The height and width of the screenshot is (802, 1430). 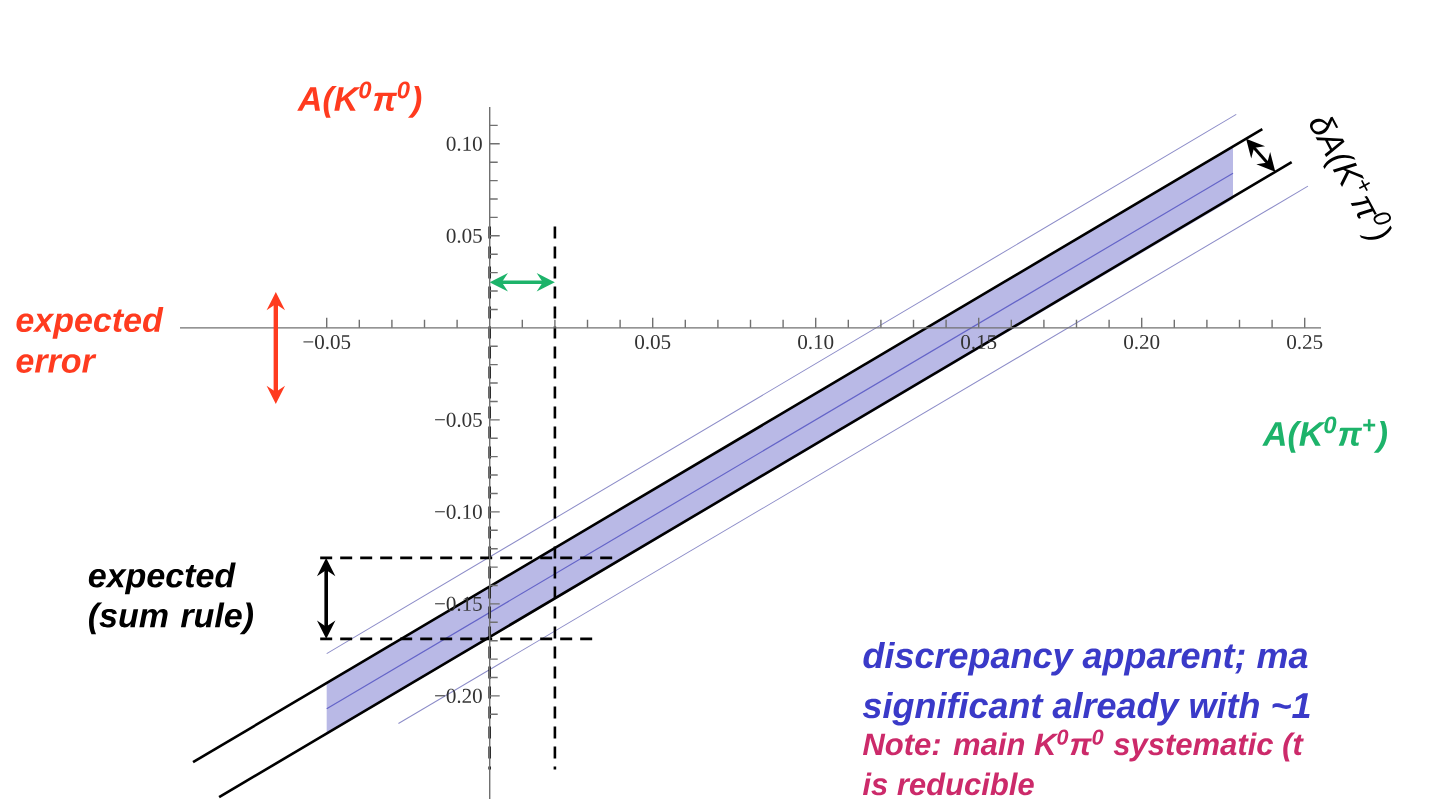 What do you see at coordinates (458, 696) in the screenshot?
I see `y-tick-label: −0.20` at bounding box center [458, 696].